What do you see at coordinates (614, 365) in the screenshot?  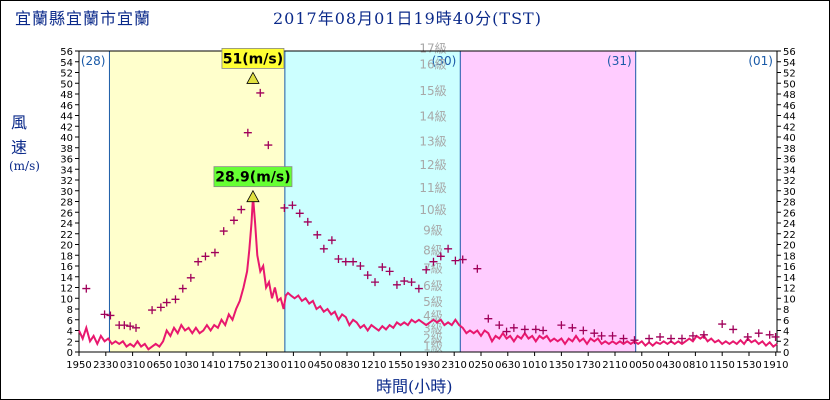 I see `x-tick-label: 2110` at bounding box center [614, 365].